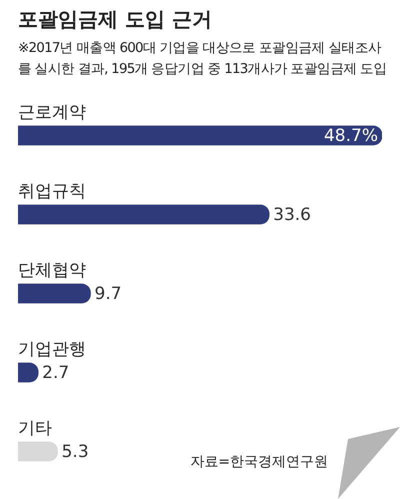 The image size is (400, 499). What do you see at coordinates (259, 462) in the screenshot?
I see `annotation: 자료=한국경제연구원` at bounding box center [259, 462].